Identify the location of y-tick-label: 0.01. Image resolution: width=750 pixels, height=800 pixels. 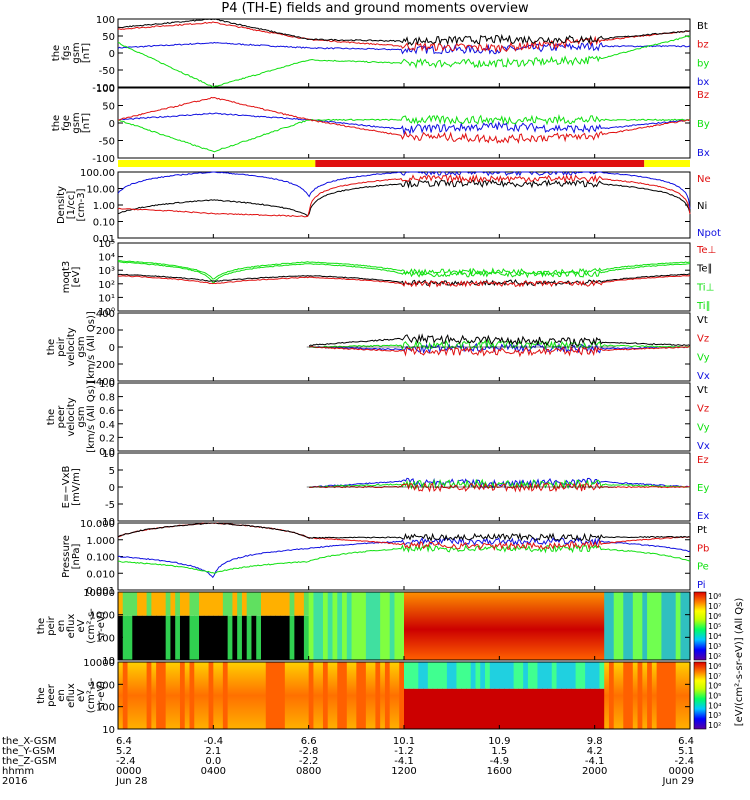
(104, 239).